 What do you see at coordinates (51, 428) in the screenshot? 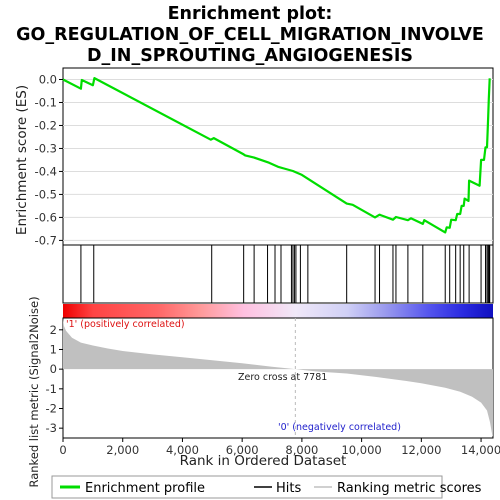
I see `metric-tick-label: -3` at bounding box center [51, 428].